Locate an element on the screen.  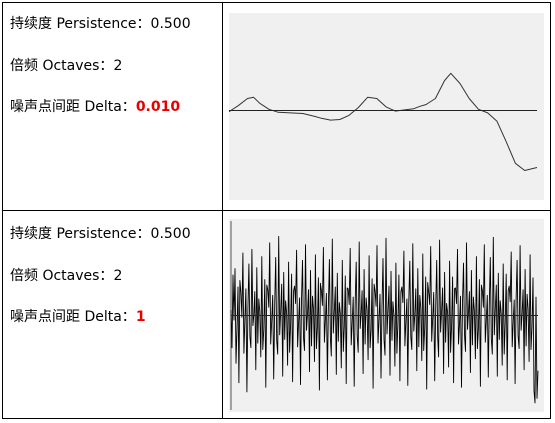
row1-delta: 噪声点间距 Delta：0.010 is located at coordinates (95, 107).